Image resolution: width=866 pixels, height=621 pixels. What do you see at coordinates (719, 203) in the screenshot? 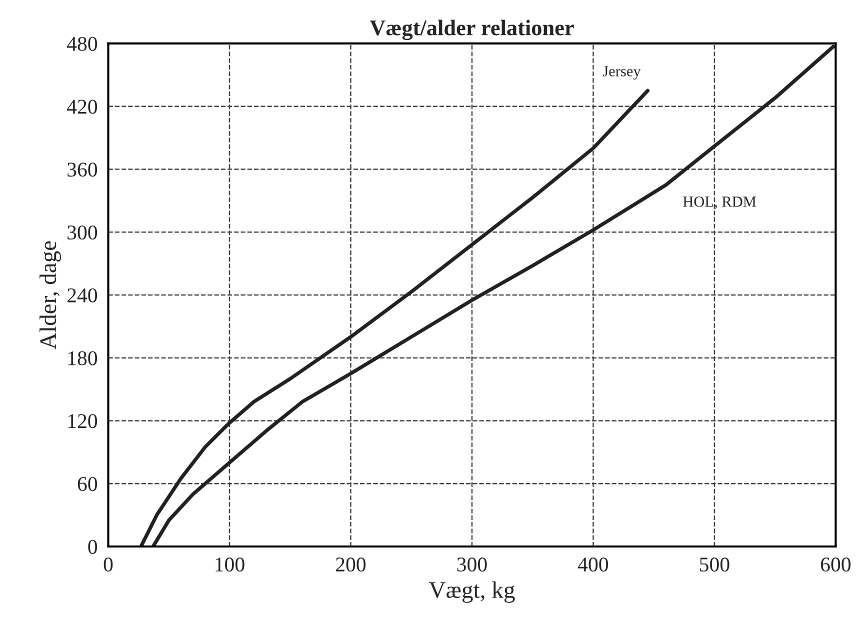
I see `series-label: HOL, RDM` at bounding box center [719, 203].